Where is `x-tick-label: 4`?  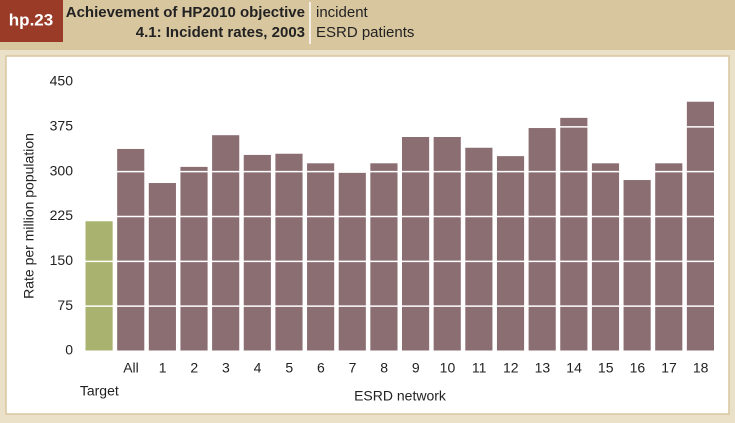 x-tick-label: 4 is located at coordinates (258, 368).